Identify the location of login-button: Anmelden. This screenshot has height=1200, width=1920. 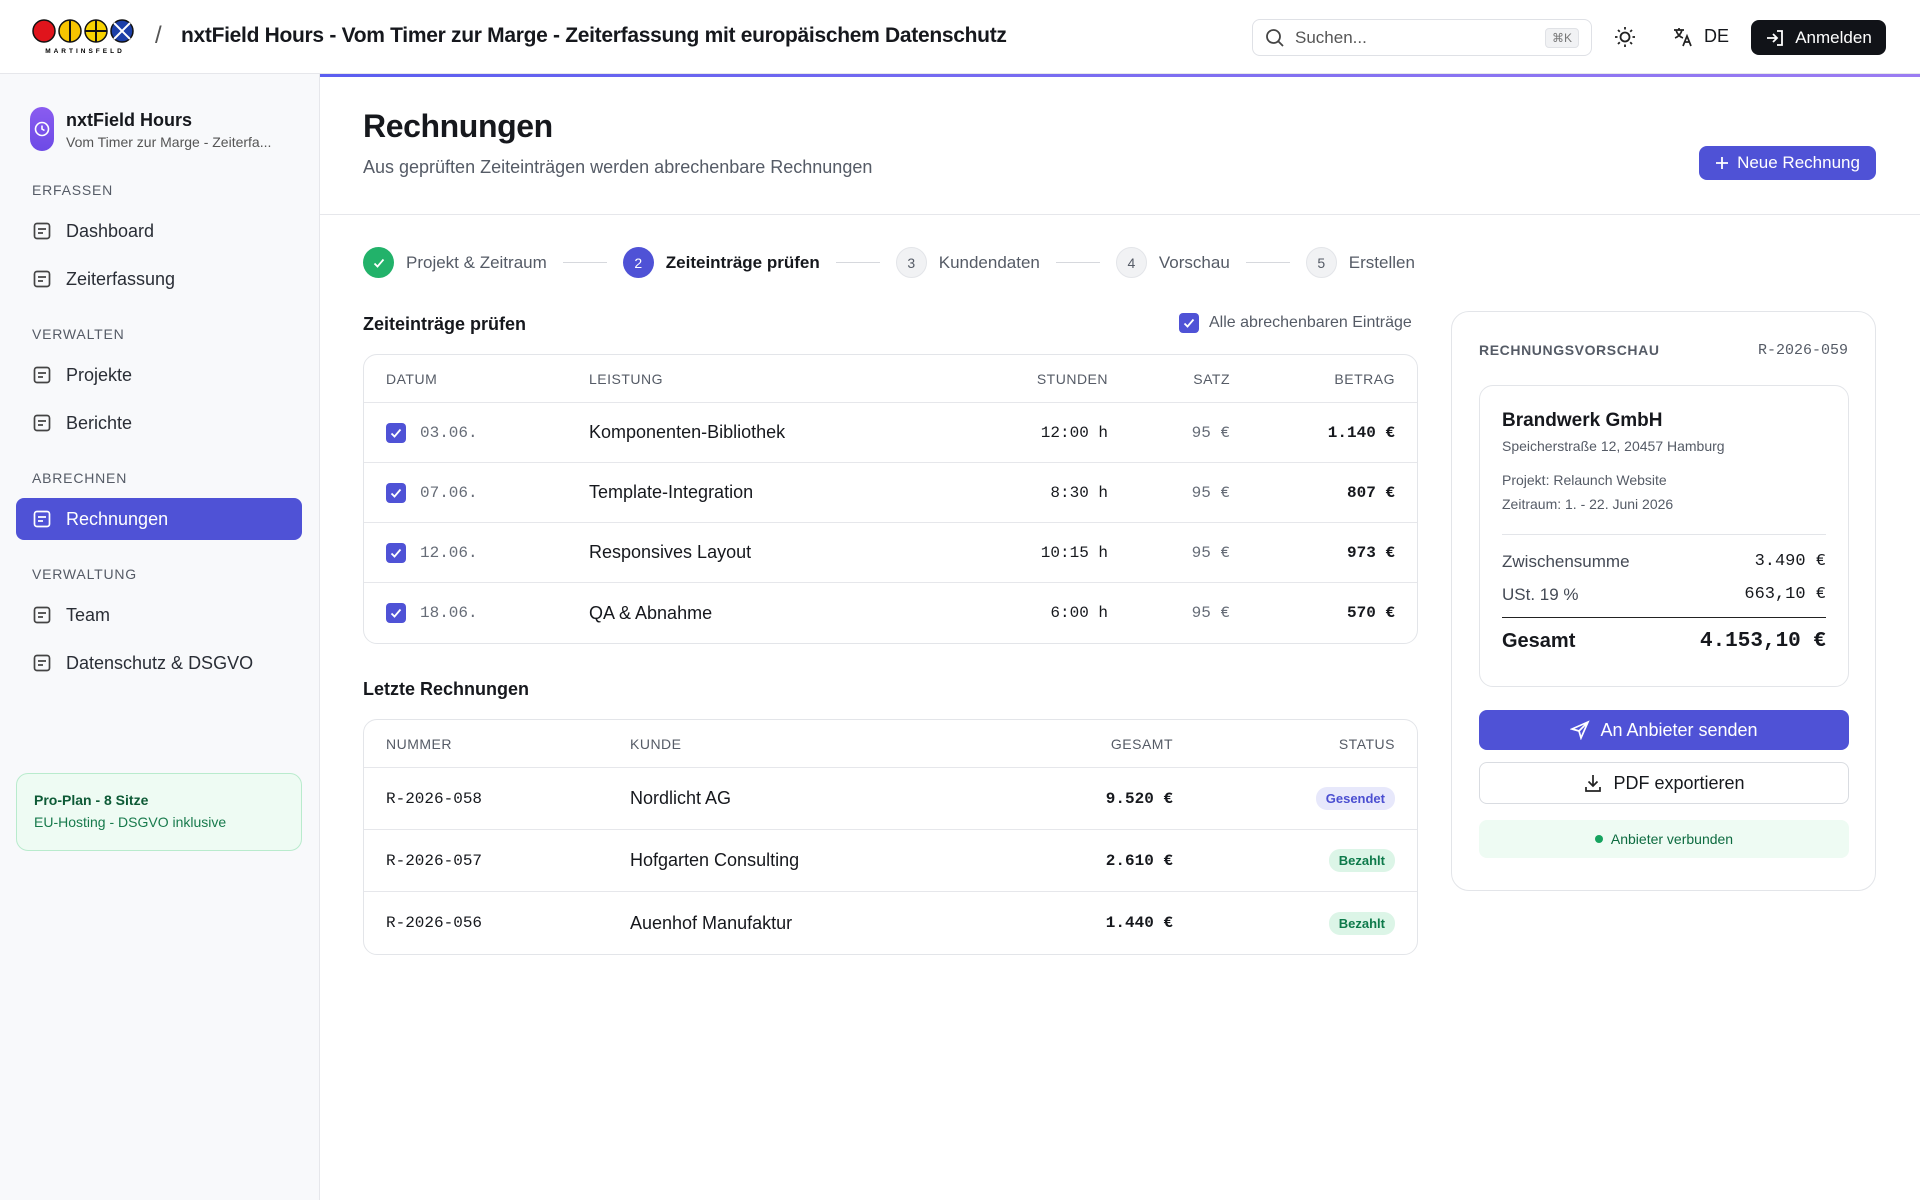
(1818, 37).